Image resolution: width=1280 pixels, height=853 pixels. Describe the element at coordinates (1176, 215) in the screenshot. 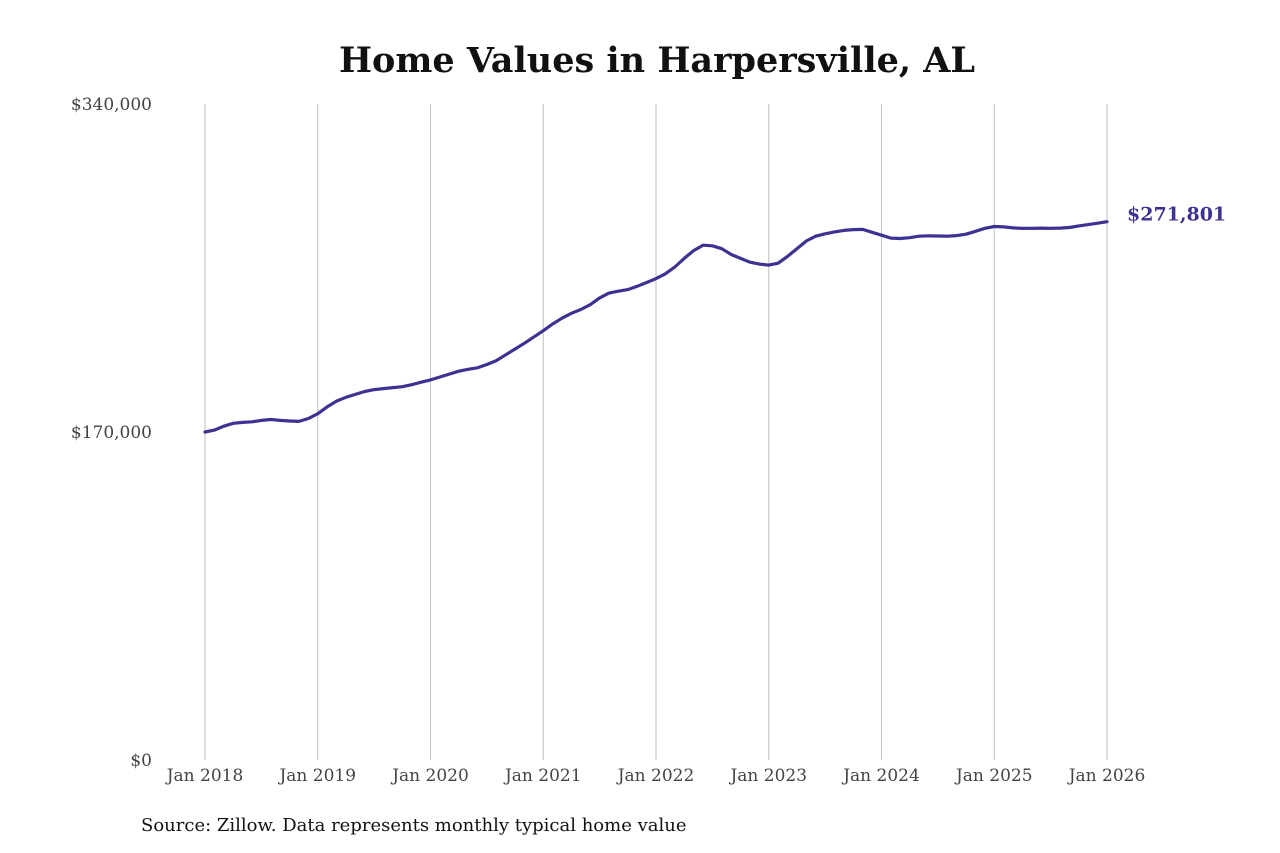

I see `latest-value-label: $271,801` at that location.